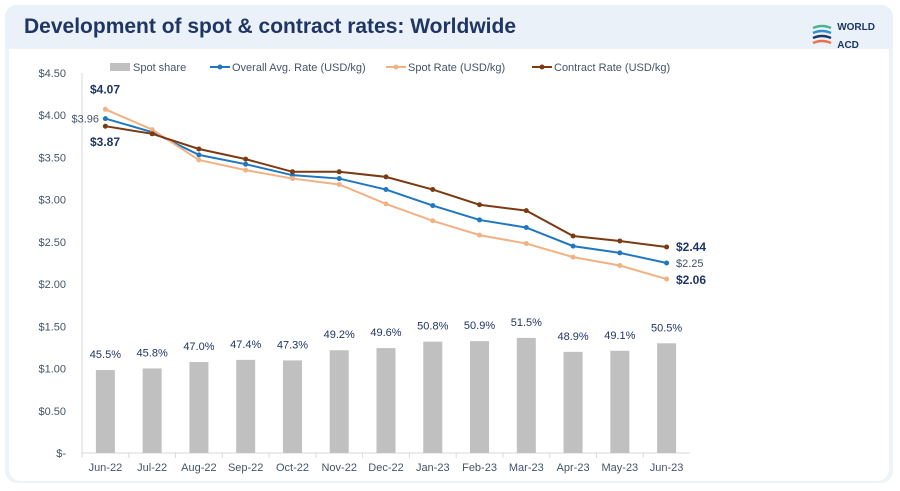 This screenshot has height=491, width=900. What do you see at coordinates (691, 280) in the screenshot?
I see `end-label-spot: $2.06` at bounding box center [691, 280].